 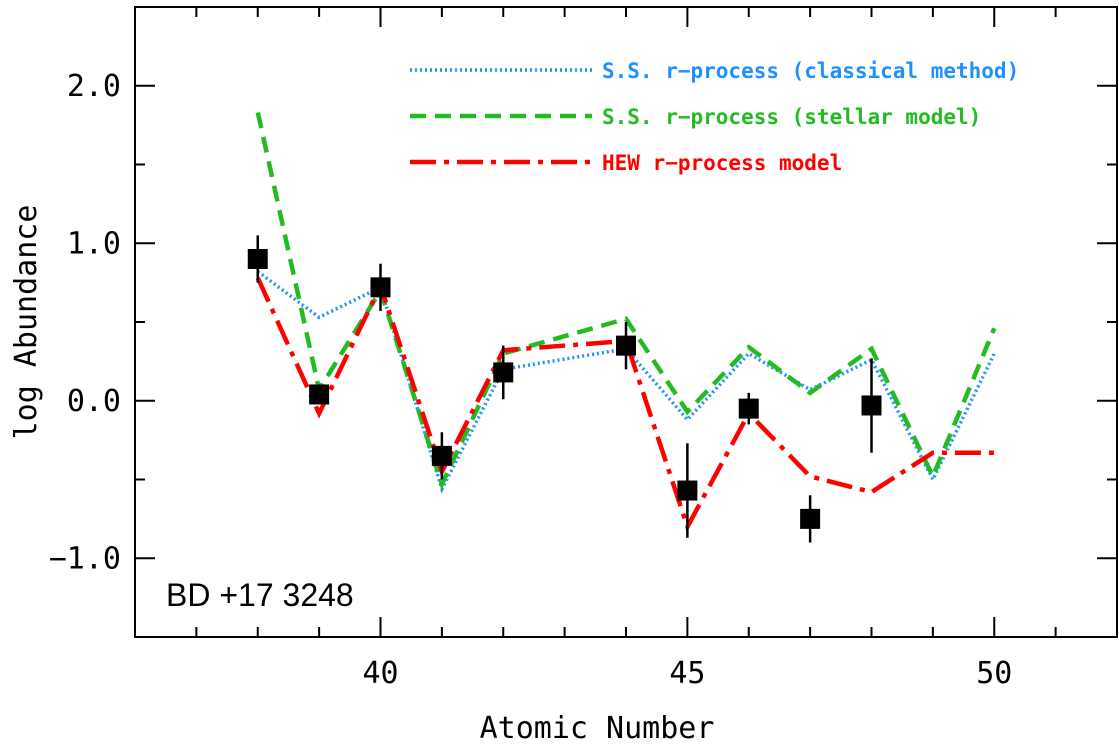 What do you see at coordinates (85, 558) in the screenshot?
I see `y-tick-label: −1.0` at bounding box center [85, 558].